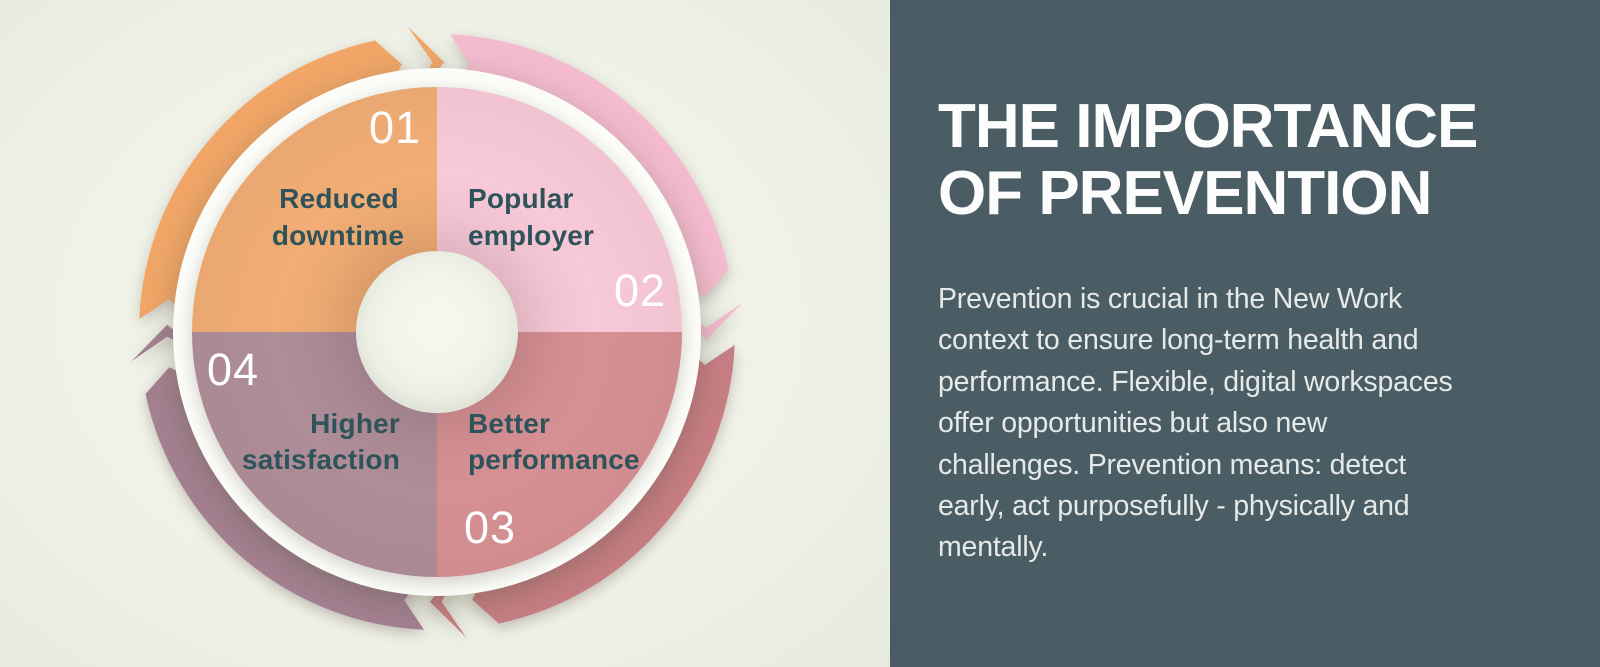 The height and width of the screenshot is (667, 1600). What do you see at coordinates (1178, 340) in the screenshot?
I see `panel-body-line: context to ensure long-term health and` at bounding box center [1178, 340].